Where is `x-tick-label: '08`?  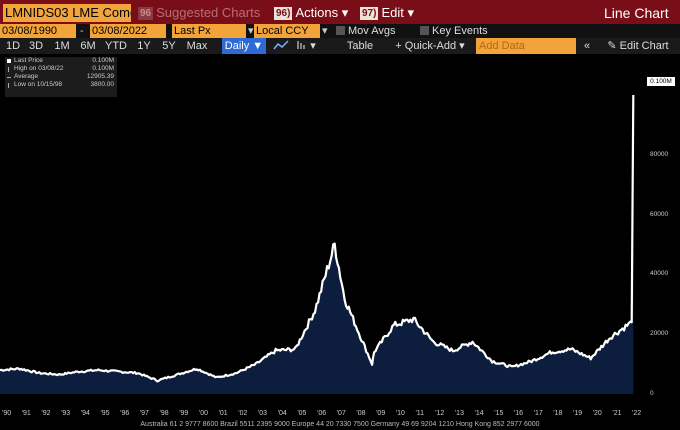
x-tick-label: '08 is located at coordinates (361, 413).